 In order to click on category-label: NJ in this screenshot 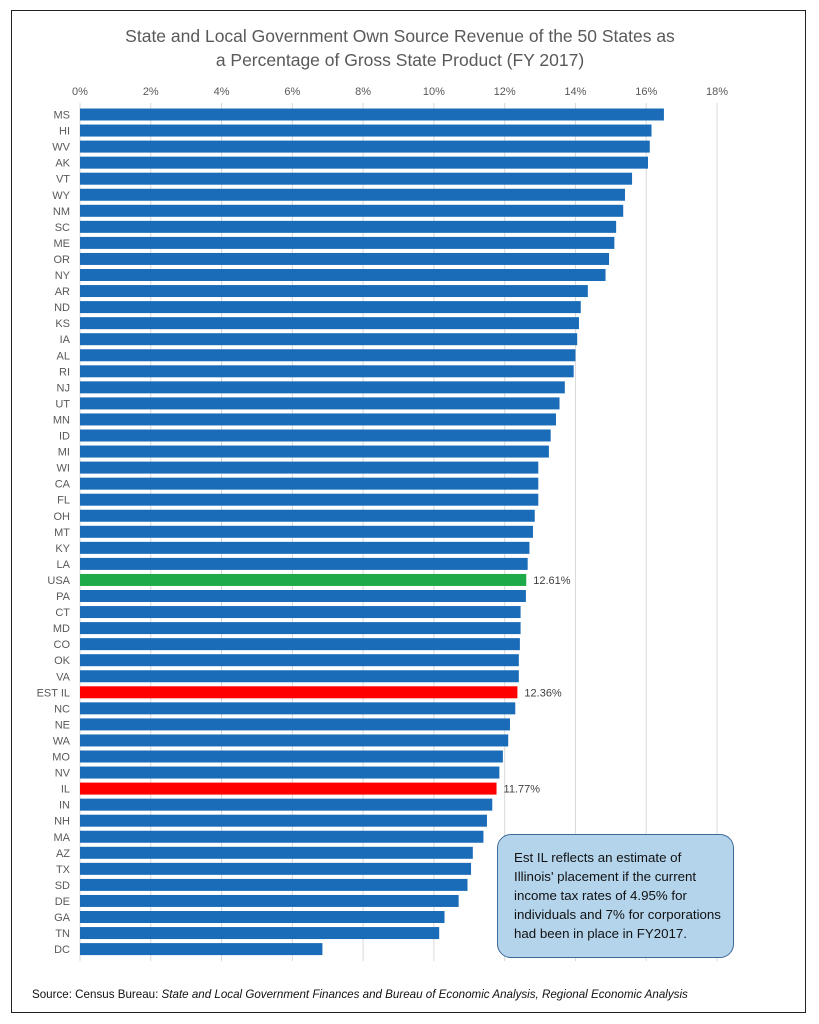, I will do `click(63, 388)`.